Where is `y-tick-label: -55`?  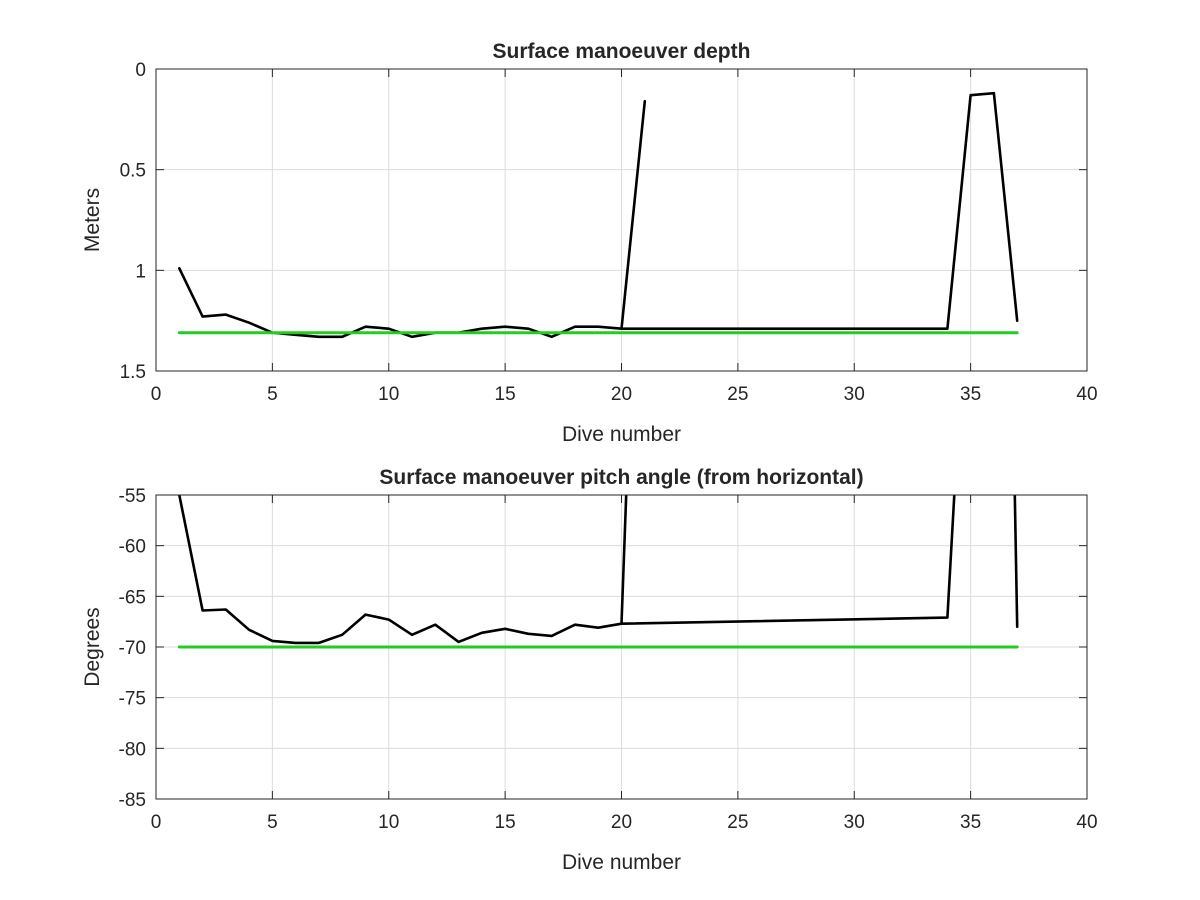 y-tick-label: -55 is located at coordinates (132, 496).